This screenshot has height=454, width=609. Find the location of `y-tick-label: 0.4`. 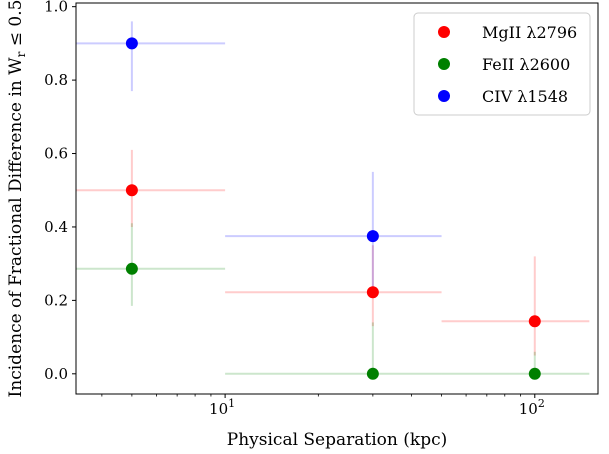

y-tick-label: 0.4 is located at coordinates (56, 227).